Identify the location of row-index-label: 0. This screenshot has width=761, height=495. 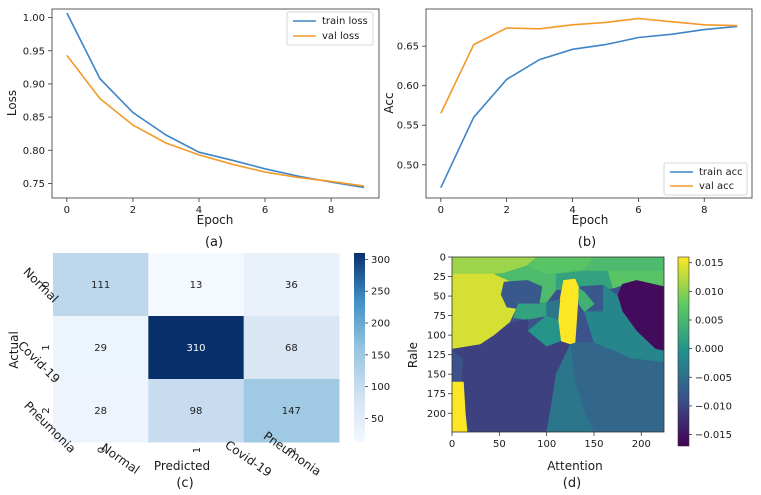
(46, 284).